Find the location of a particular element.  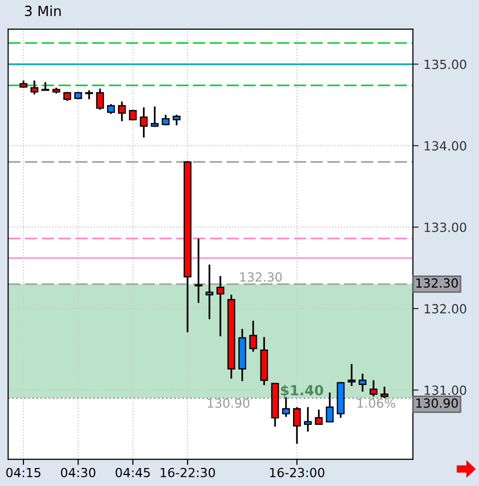

y-tick-label: 133.00 is located at coordinates (445, 227).